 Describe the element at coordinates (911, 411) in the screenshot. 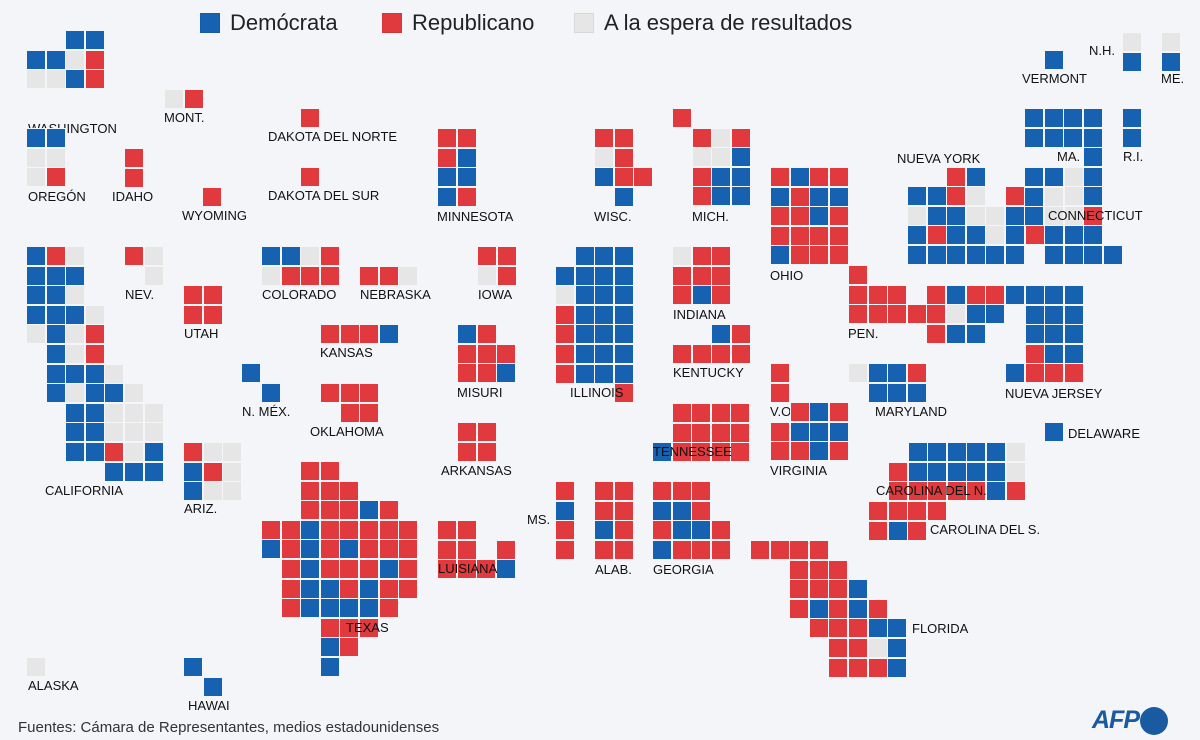

I see `state-label-md: MARYLAND` at that location.